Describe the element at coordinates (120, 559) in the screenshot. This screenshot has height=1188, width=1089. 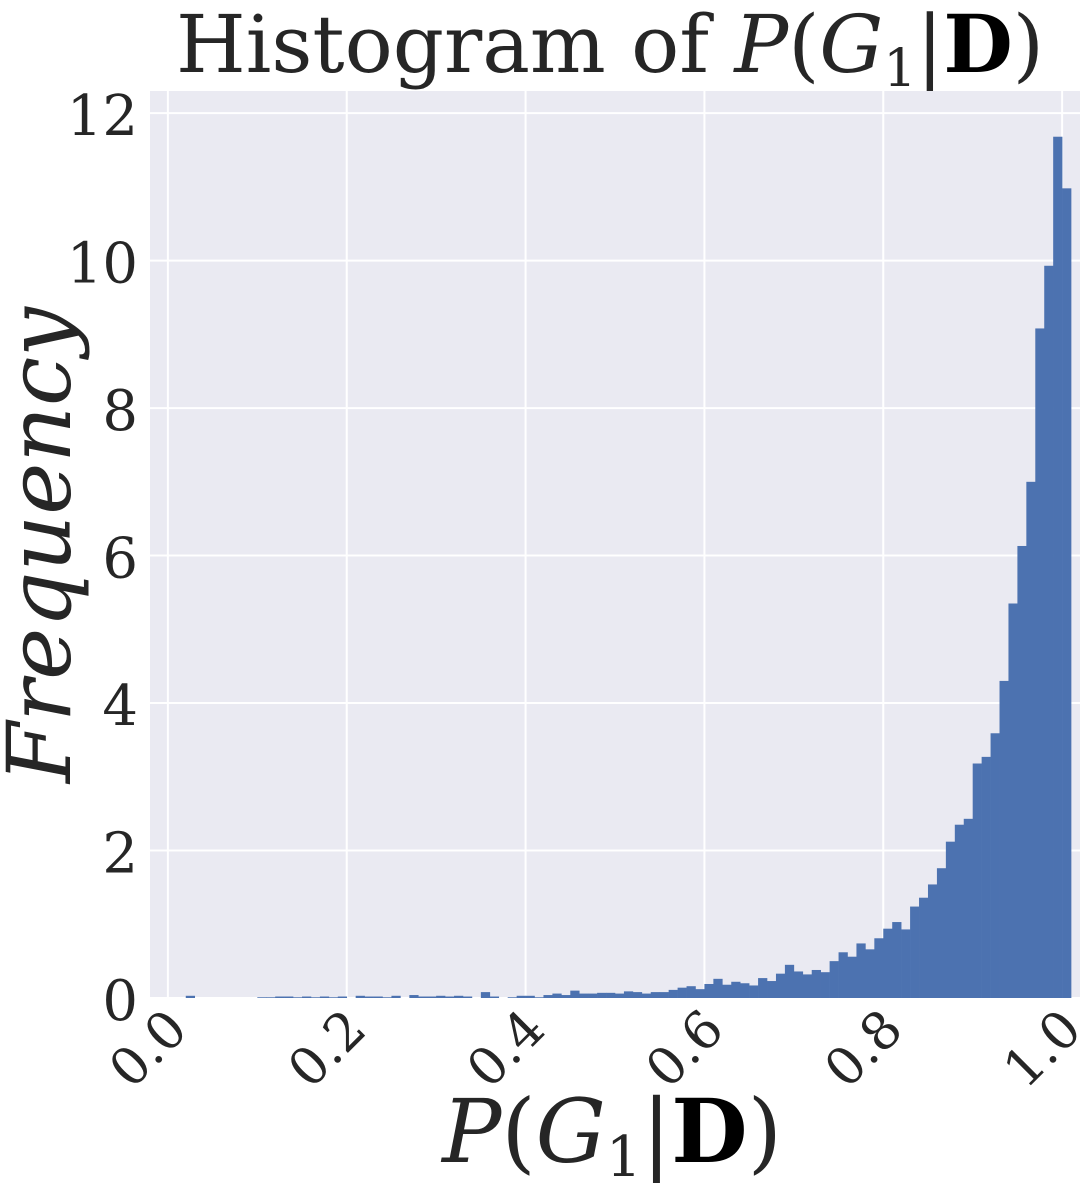
I see `y-tick-label: 6` at that location.